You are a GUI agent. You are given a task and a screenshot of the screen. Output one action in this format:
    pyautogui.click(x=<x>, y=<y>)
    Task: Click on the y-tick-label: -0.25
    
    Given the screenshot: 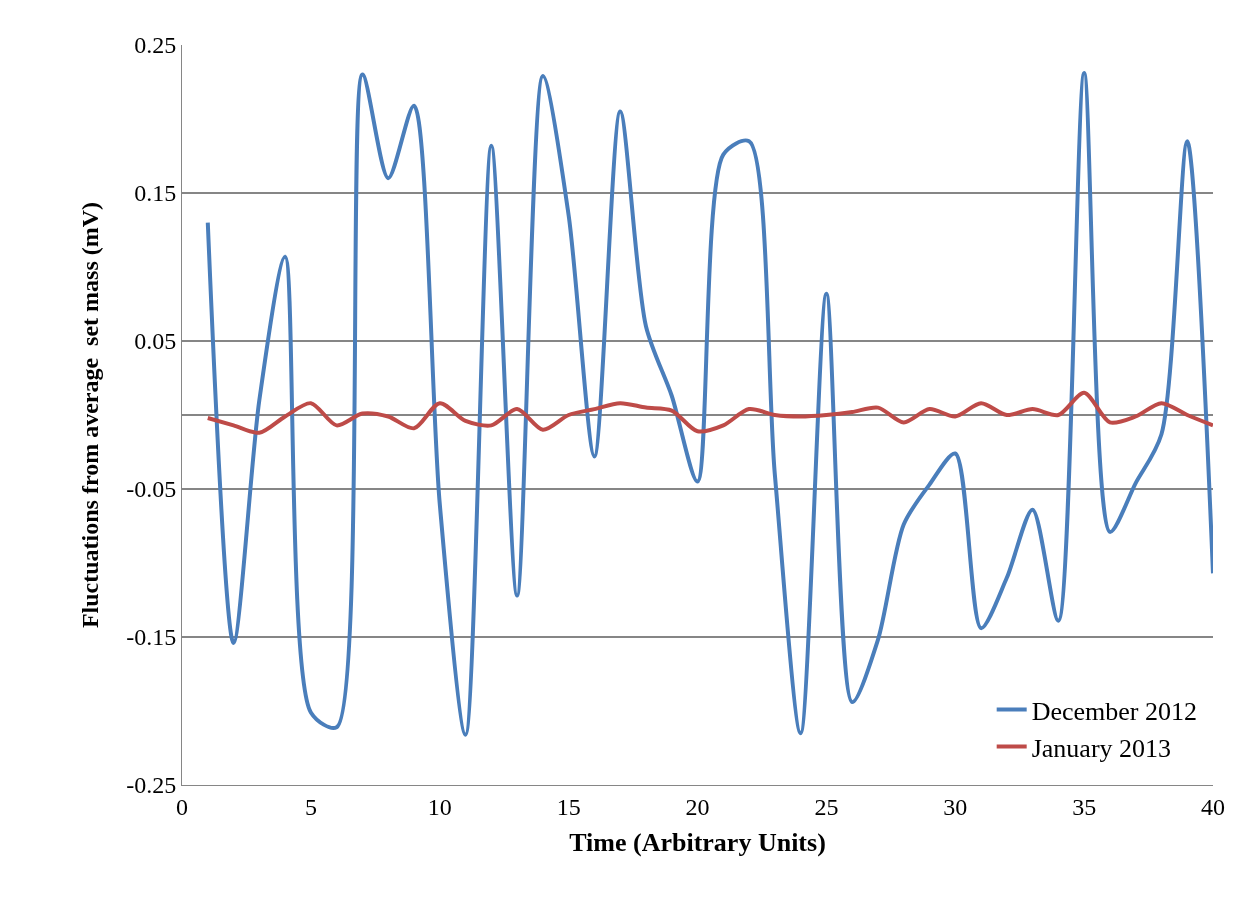 What is the action you would take?
    pyautogui.click(x=151, y=785)
    